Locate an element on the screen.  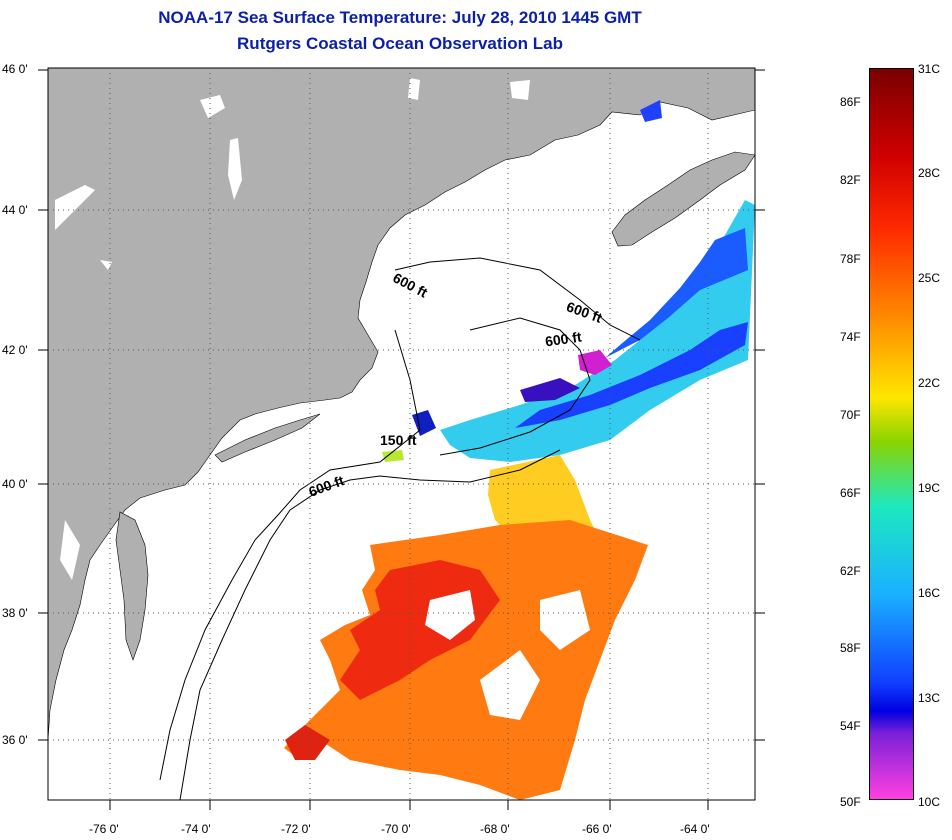
sst-hot-core is located at coordinates (307, 742).